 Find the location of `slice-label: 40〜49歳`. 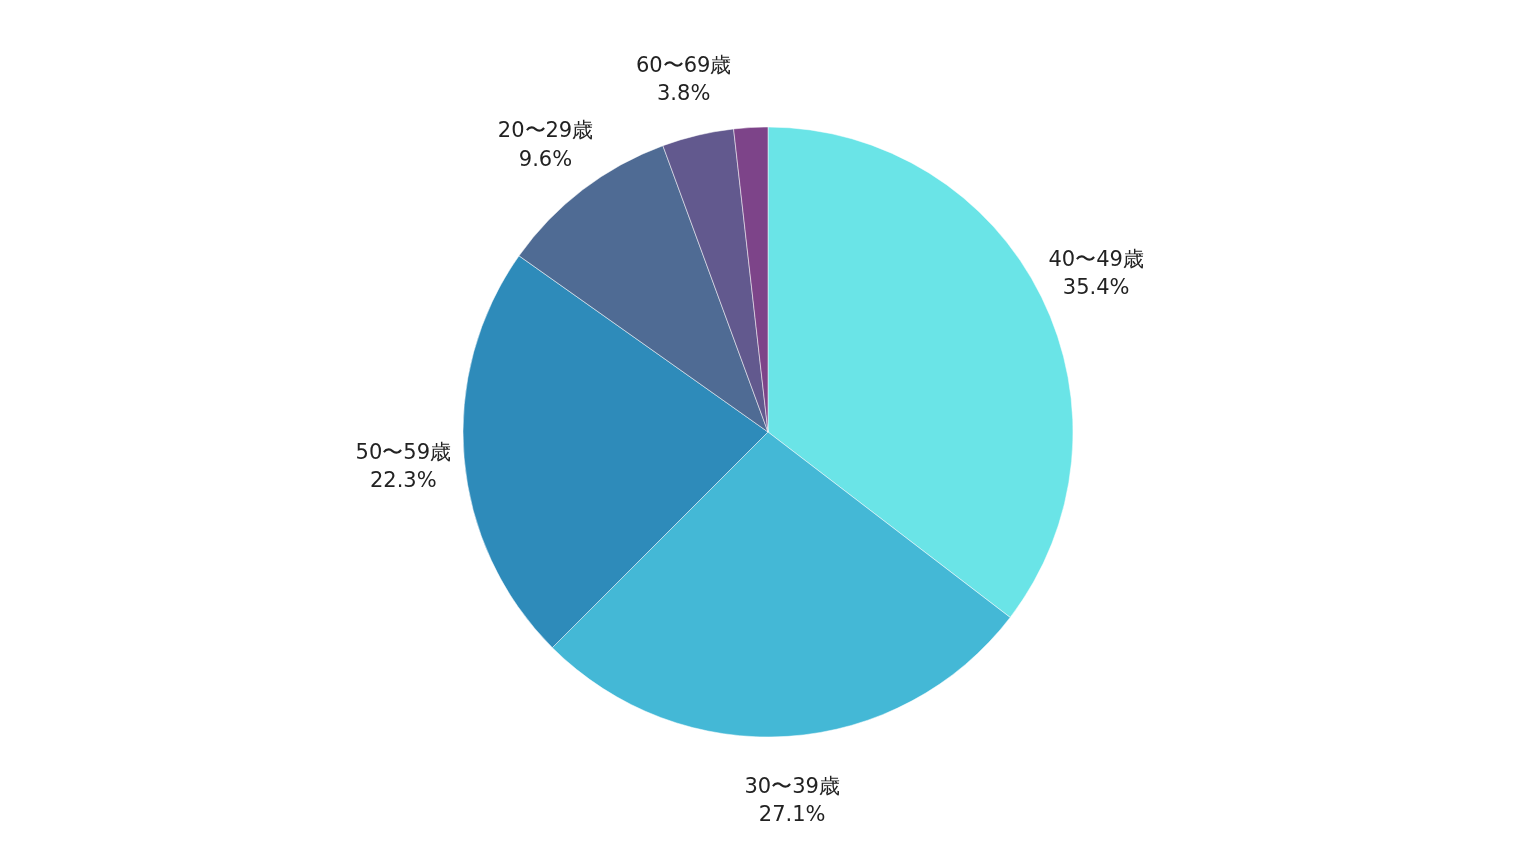

slice-label: 40〜49歳 is located at coordinates (1096, 258).